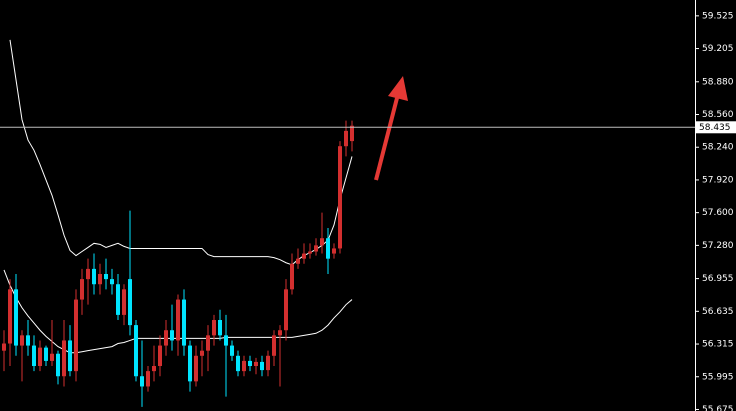 This screenshot has width=736, height=411. Describe the element at coordinates (718, 345) in the screenshot. I see `y-tick-label: 56.315` at that location.